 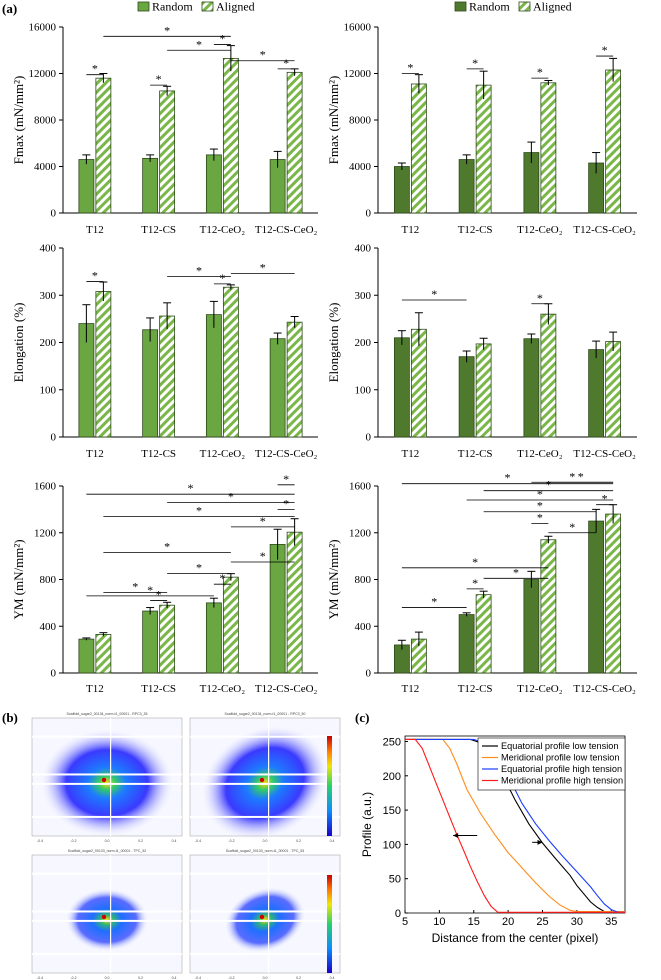 I want to click on category-label: T12-CS, so click(x=158, y=230).